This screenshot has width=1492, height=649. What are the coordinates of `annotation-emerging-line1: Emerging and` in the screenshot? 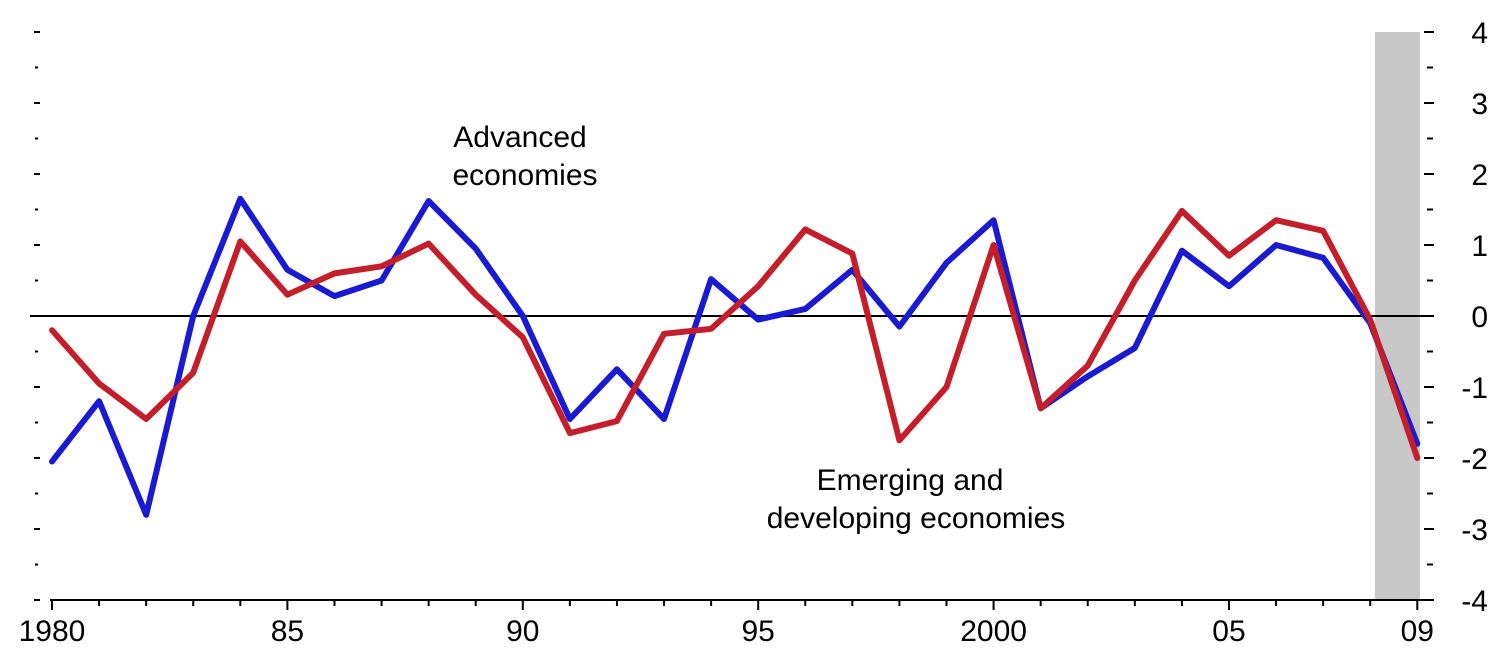 It's located at (910, 480).